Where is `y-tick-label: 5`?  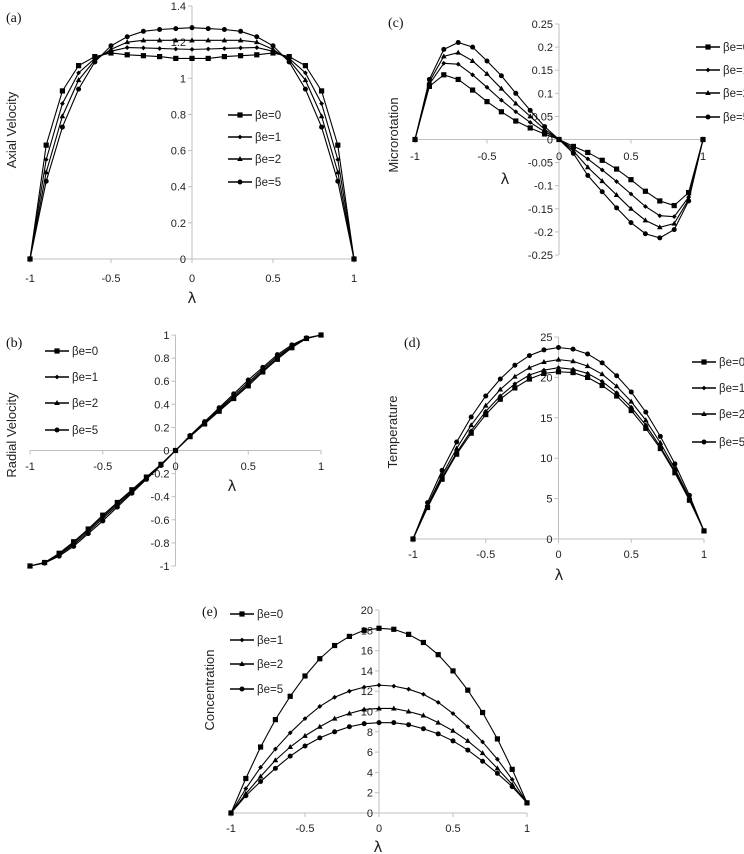
y-tick-label: 5 is located at coordinates (549, 500).